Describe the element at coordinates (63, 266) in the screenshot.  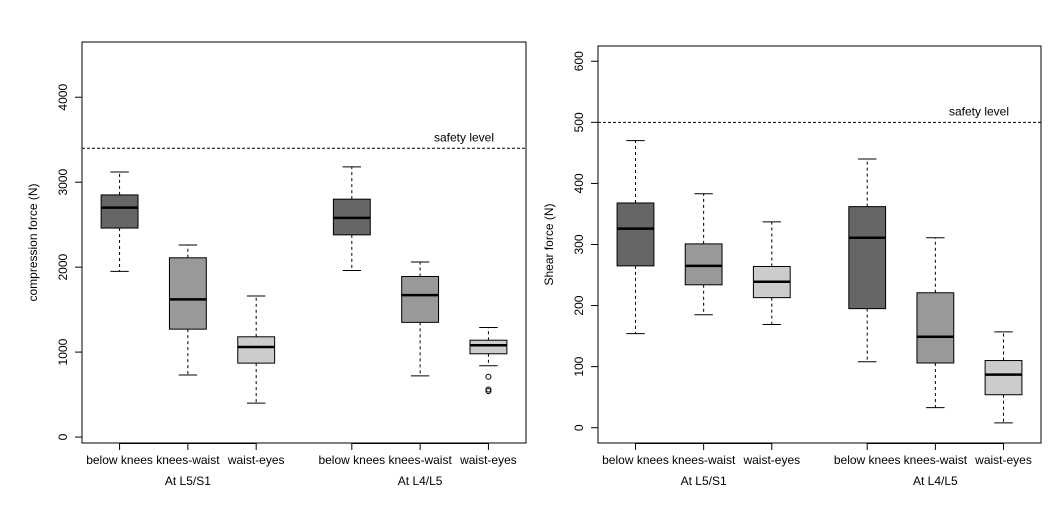
I see `y-tick-label: 2000` at that location.